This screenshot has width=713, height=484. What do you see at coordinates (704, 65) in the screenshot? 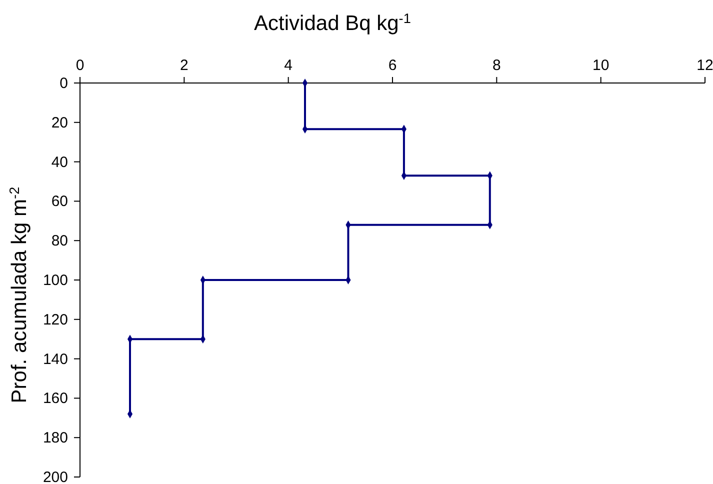
I see `x-tick-label: 12` at bounding box center [704, 65].